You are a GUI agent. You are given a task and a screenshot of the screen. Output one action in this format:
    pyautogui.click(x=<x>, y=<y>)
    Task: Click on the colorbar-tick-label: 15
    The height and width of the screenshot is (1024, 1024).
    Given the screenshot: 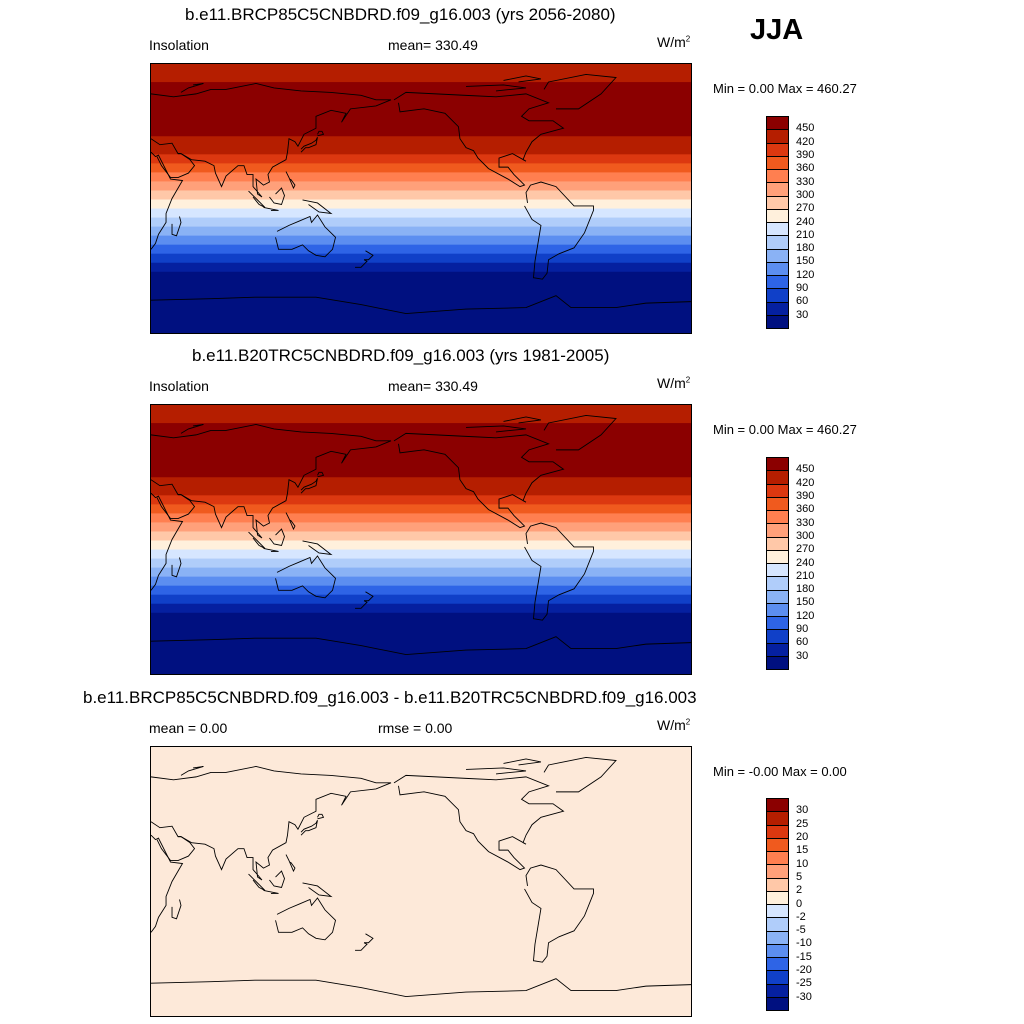 What is the action you would take?
    pyautogui.click(x=802, y=850)
    